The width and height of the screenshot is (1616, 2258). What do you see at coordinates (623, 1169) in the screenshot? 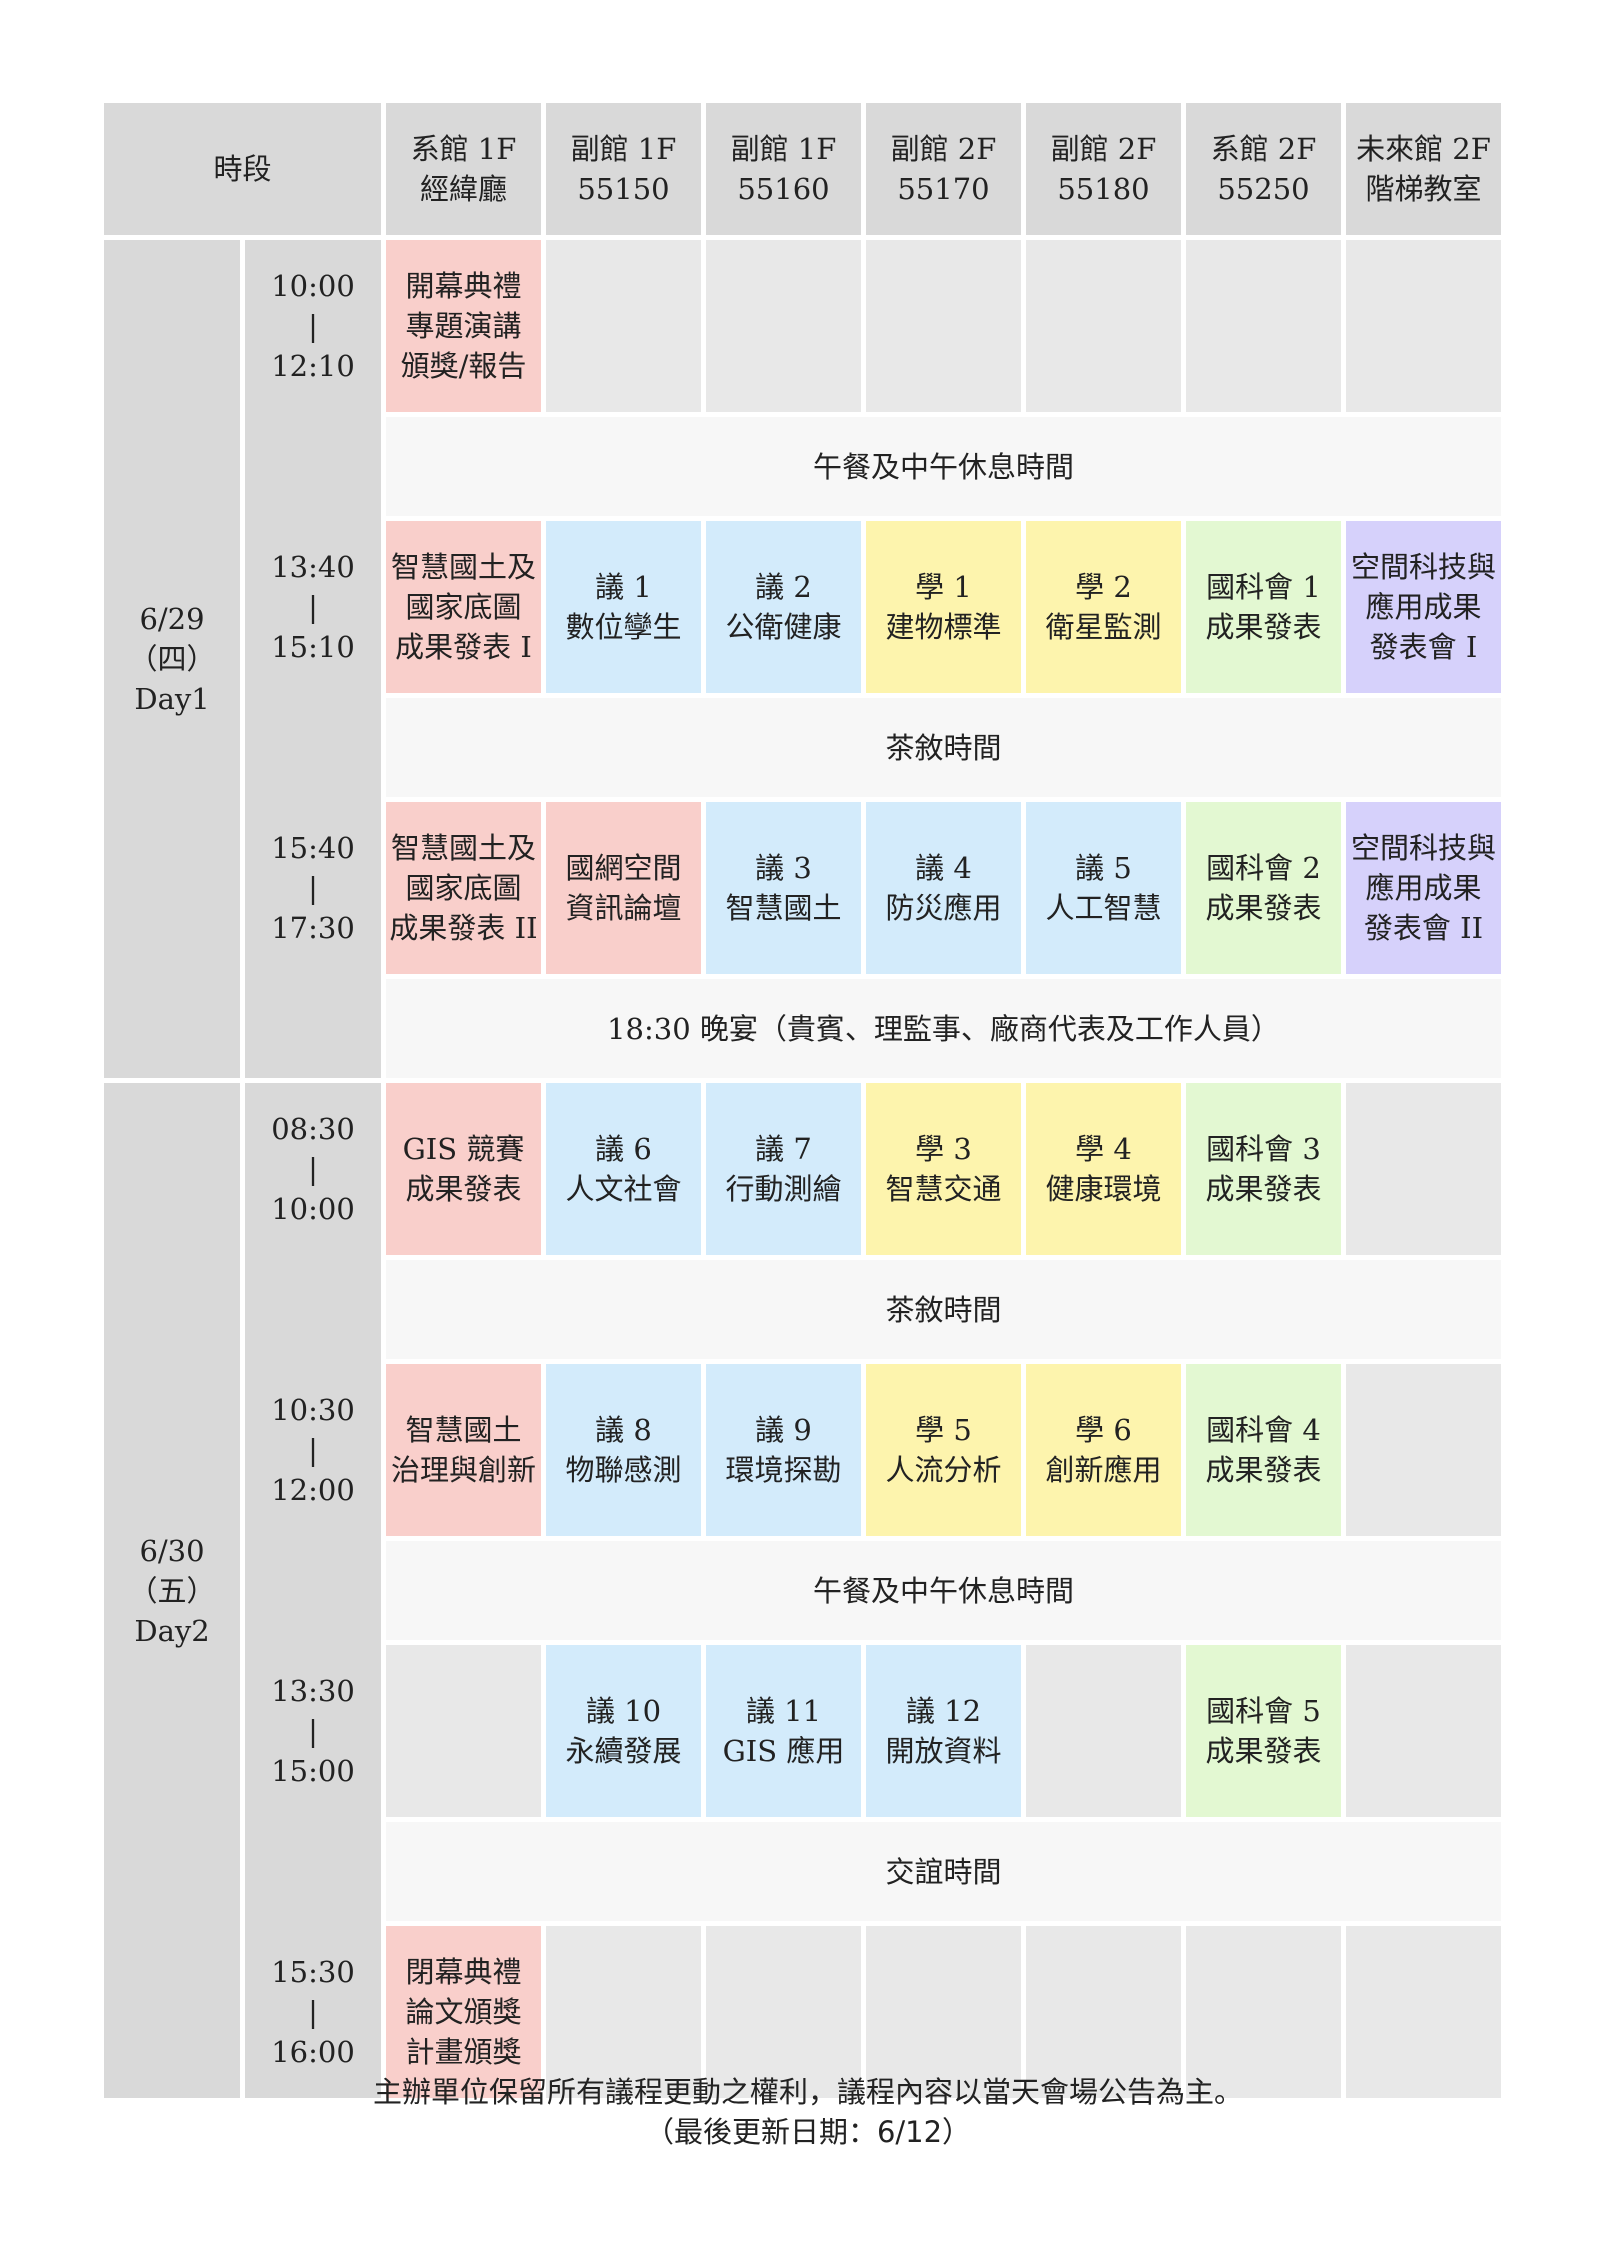
I see `session-cell: 議 6 人文社會` at bounding box center [623, 1169].